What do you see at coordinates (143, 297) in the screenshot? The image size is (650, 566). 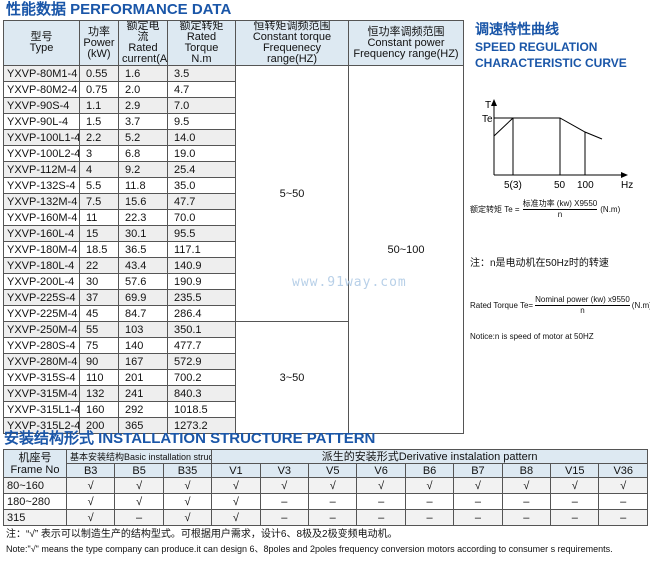 I see `table-cell: 69.9` at bounding box center [143, 297].